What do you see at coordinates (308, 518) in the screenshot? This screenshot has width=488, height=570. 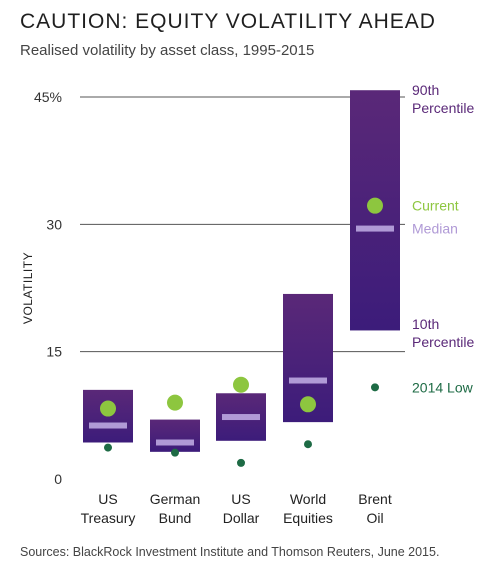 I see `x-category-label: Equities` at bounding box center [308, 518].